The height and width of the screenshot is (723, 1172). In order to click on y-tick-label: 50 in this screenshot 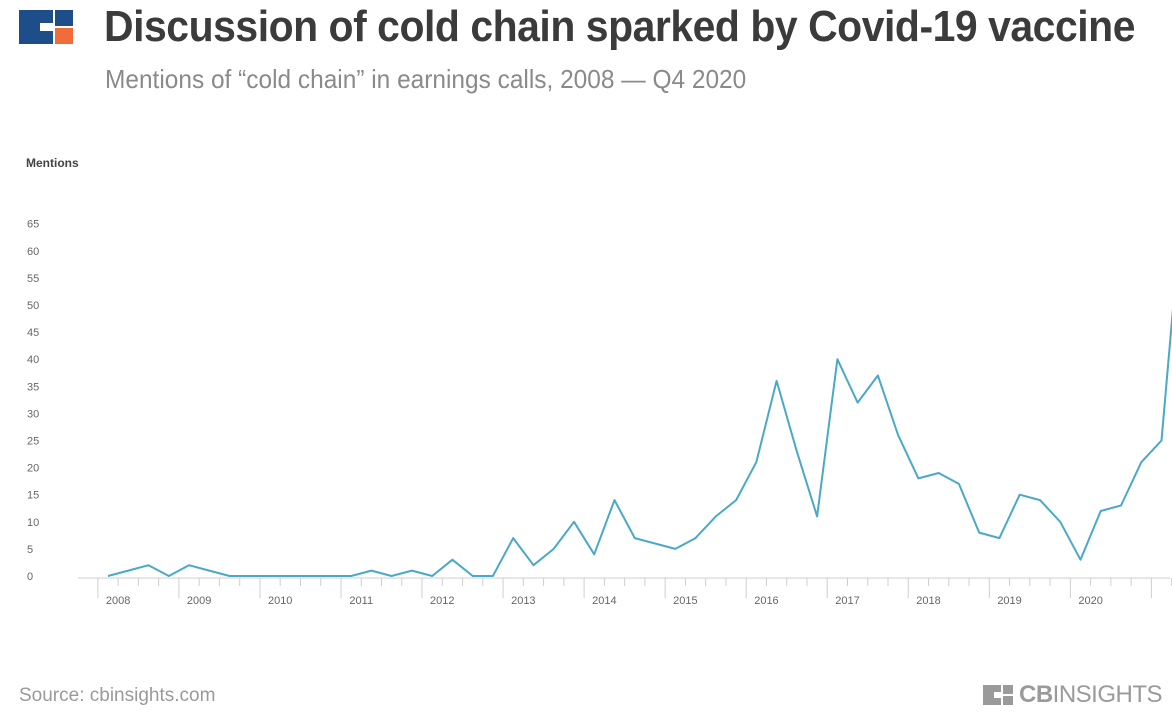, I will do `click(33, 306)`.